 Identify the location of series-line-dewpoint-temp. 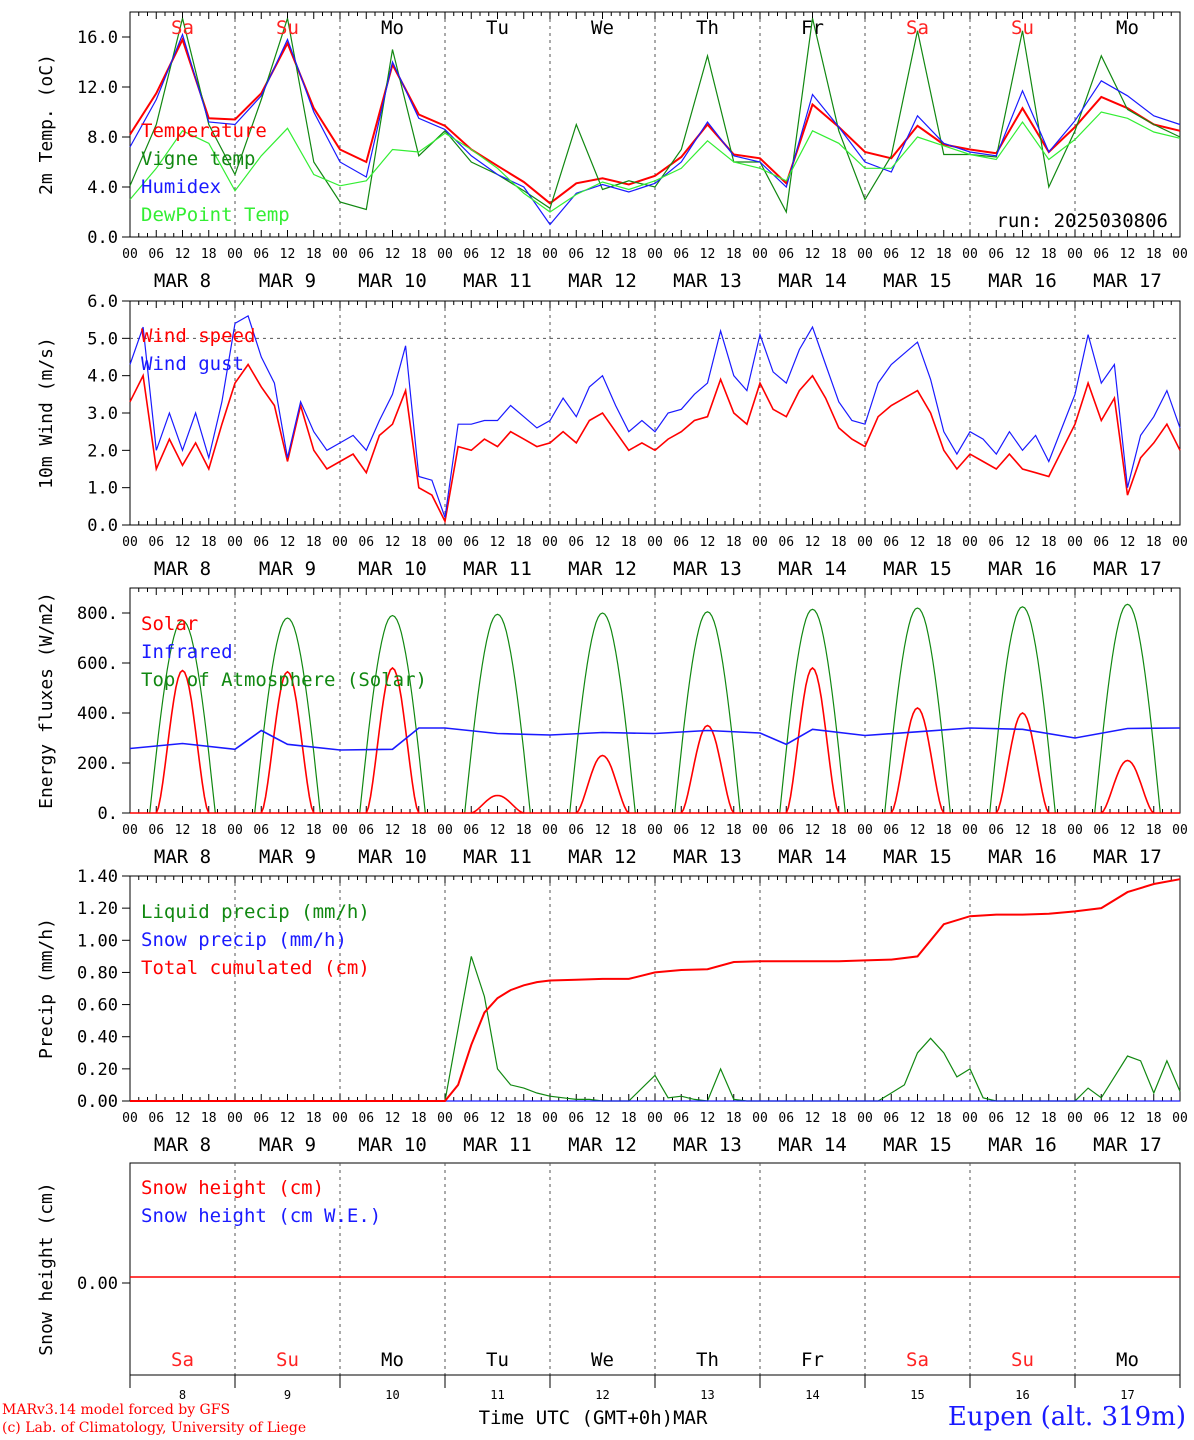
(655, 162).